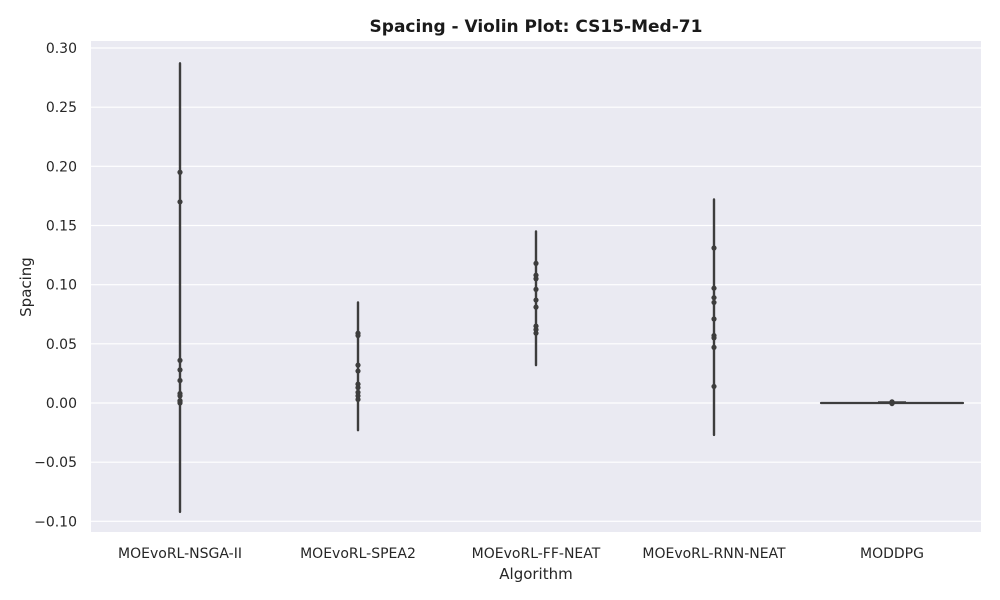  I want to click on y-tick-label: 0.15, so click(61, 227).